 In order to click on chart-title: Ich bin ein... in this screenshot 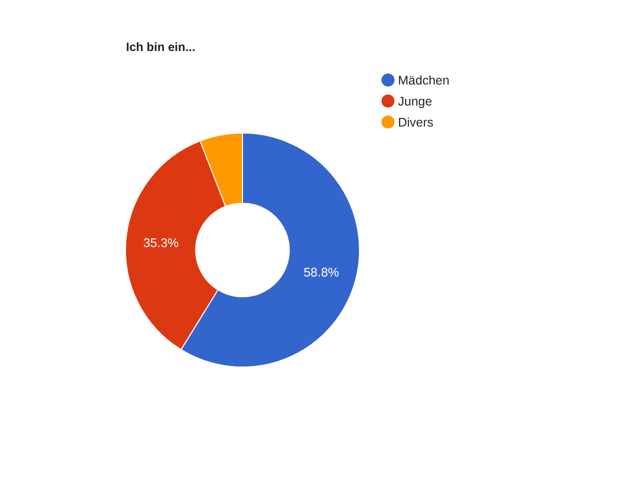, I will do `click(161, 47)`.